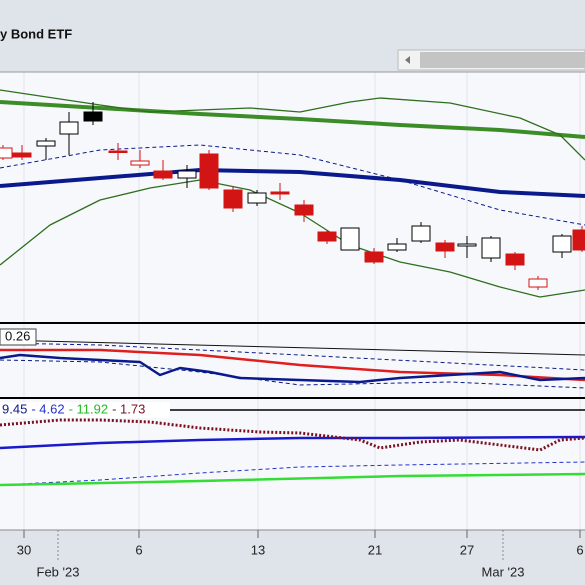  Describe the element at coordinates (89, 408) in the screenshot. I see `indicator-value: - 11.92` at that location.